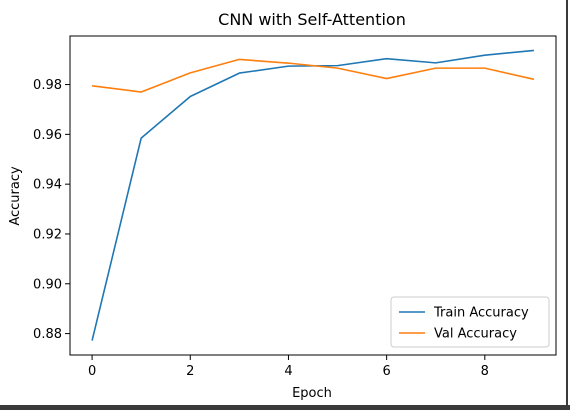  Describe the element at coordinates (564, 205) in the screenshot. I see `right-border` at that location.